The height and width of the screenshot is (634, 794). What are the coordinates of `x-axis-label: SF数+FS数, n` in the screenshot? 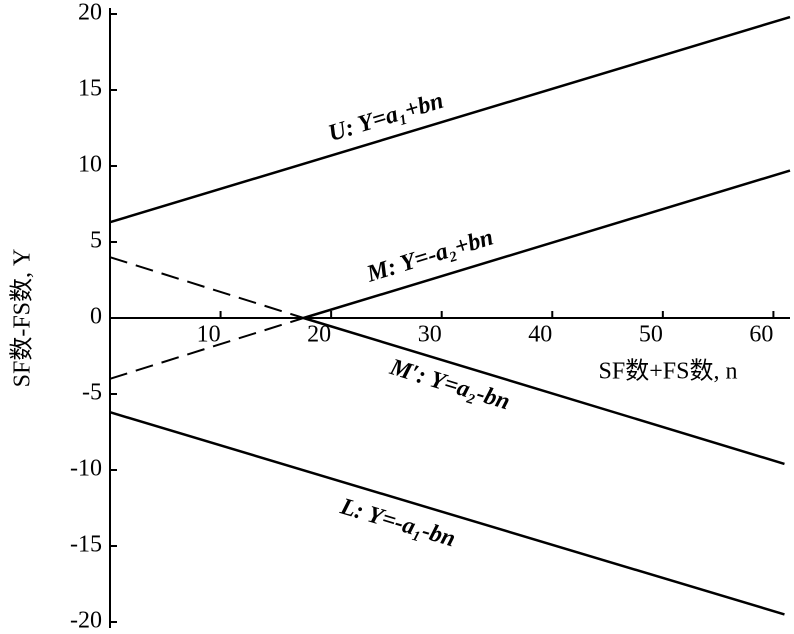 It's located at (668, 371).